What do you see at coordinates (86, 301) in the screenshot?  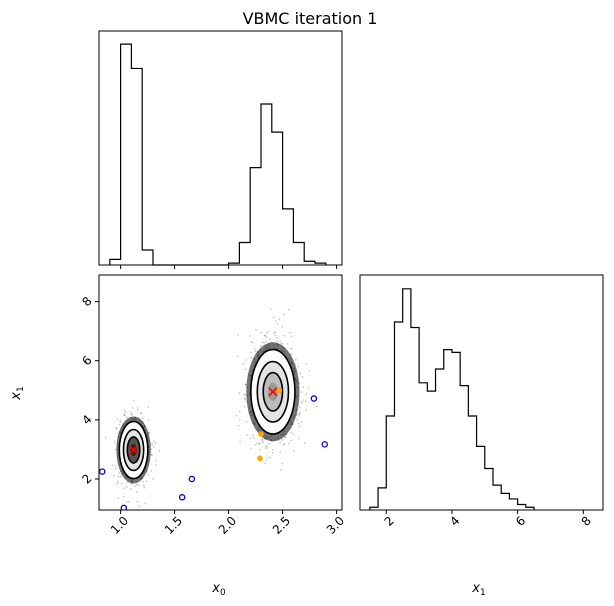 I see `joint-y-tick-label: 8` at bounding box center [86, 301].